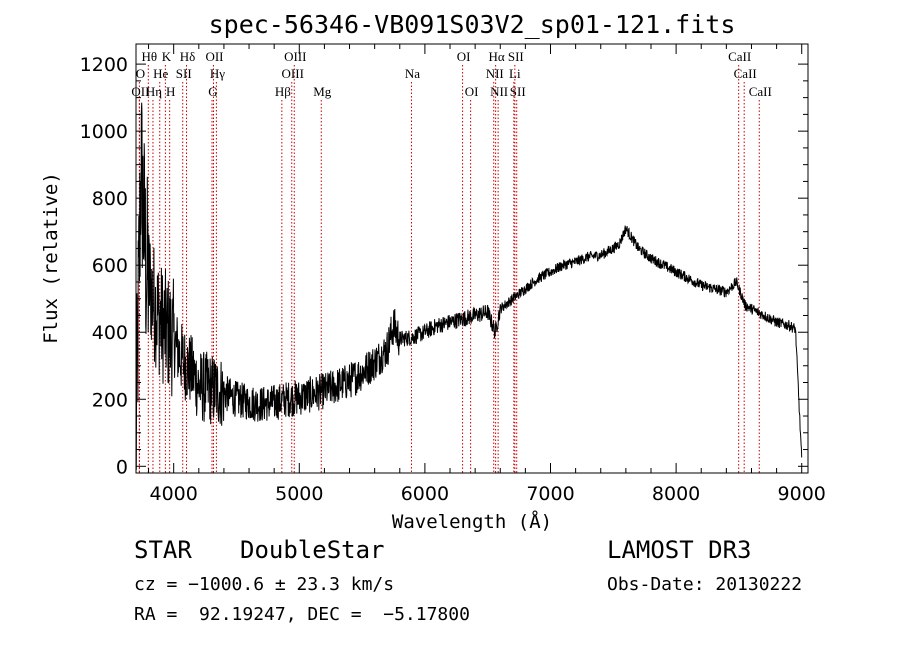  I want to click on spectral-line-label: G, so click(212, 91).